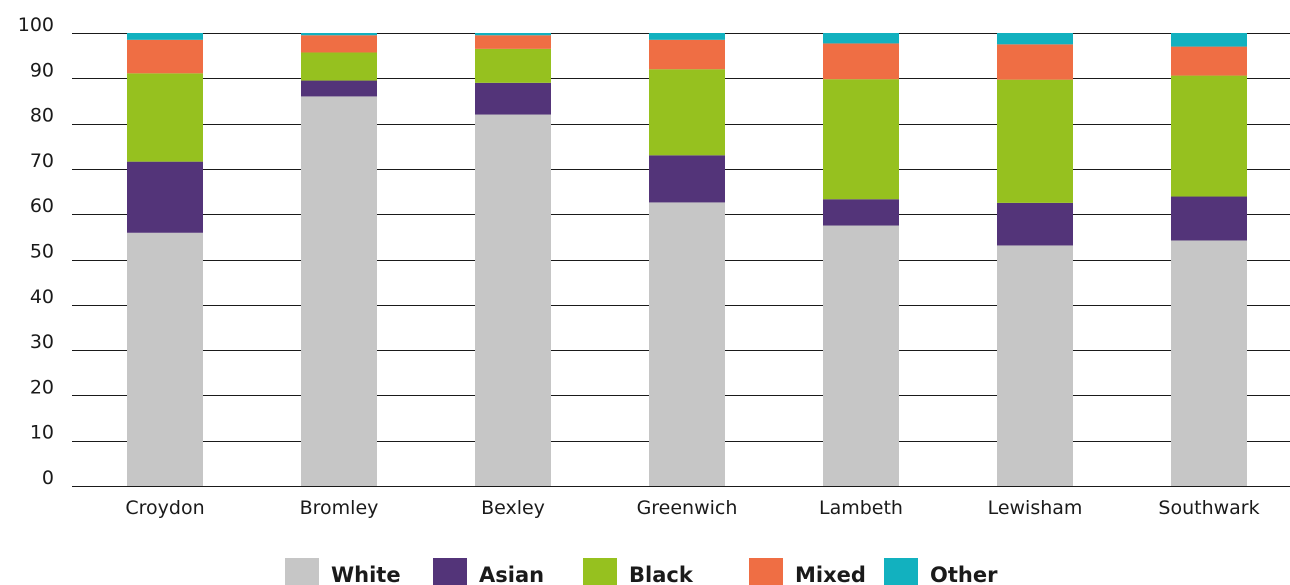  I want to click on bar-greenwich-asian, so click(687, 179).